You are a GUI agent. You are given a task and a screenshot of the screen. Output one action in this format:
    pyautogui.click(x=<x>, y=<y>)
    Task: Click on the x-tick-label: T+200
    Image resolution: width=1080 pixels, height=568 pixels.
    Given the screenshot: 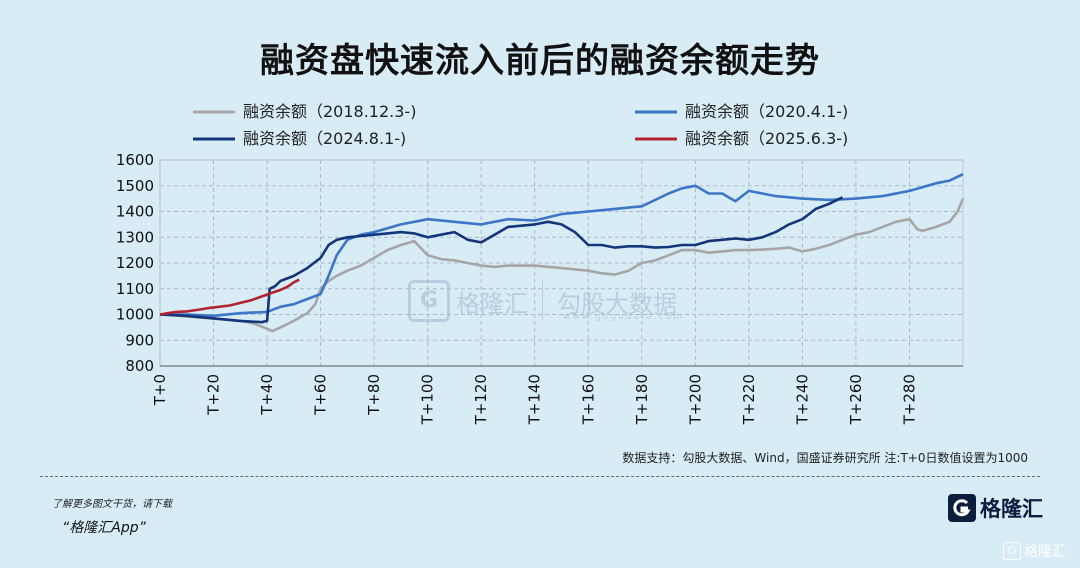 What is the action you would take?
    pyautogui.click(x=695, y=399)
    